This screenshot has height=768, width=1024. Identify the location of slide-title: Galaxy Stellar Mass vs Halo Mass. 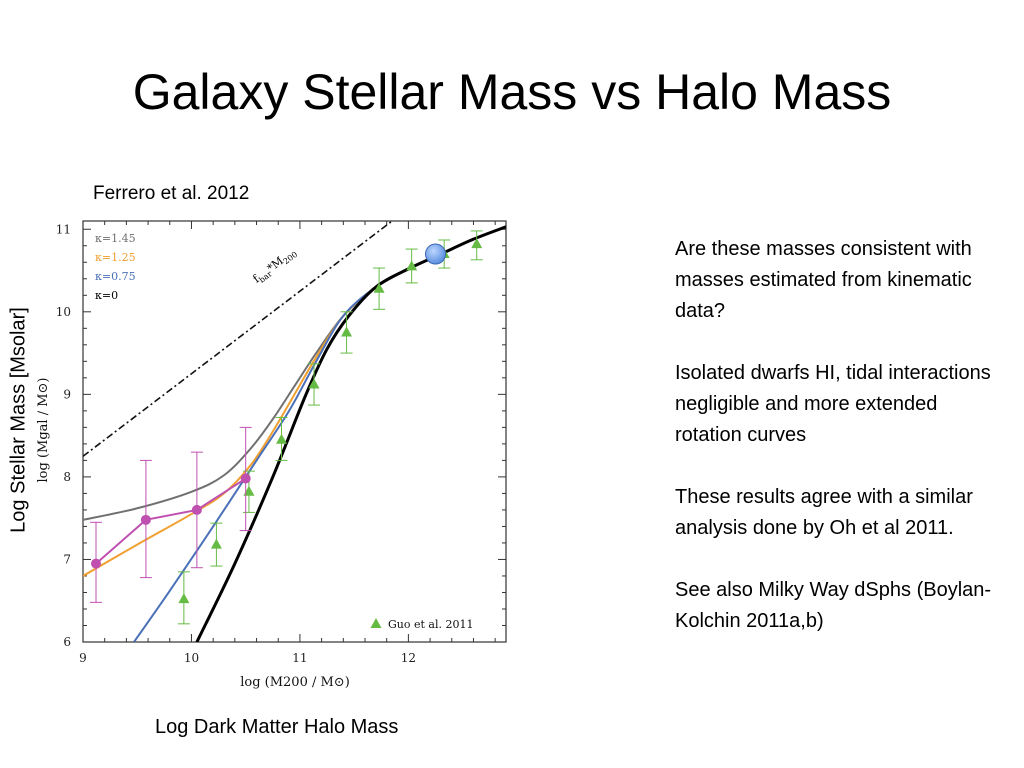
(512, 92).